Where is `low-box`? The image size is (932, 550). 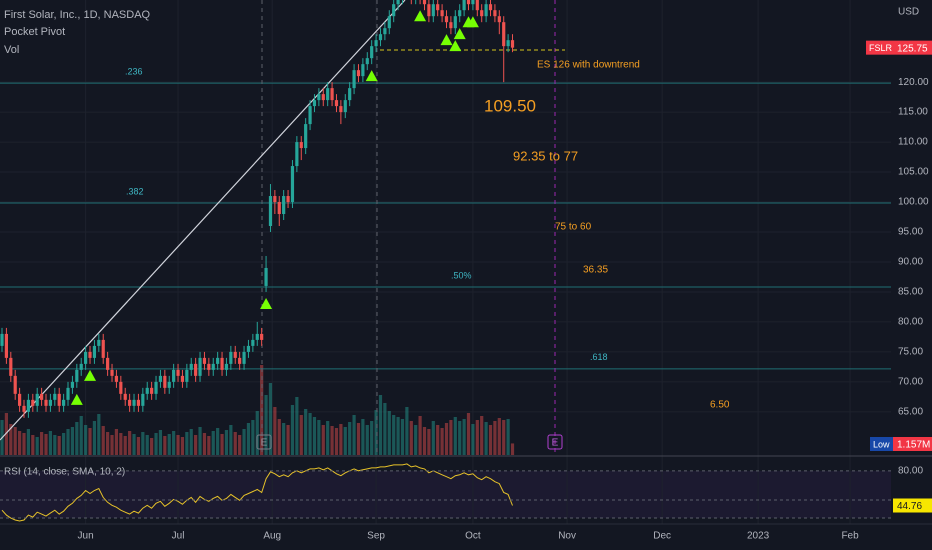
low-box is located at coordinates (881, 444).